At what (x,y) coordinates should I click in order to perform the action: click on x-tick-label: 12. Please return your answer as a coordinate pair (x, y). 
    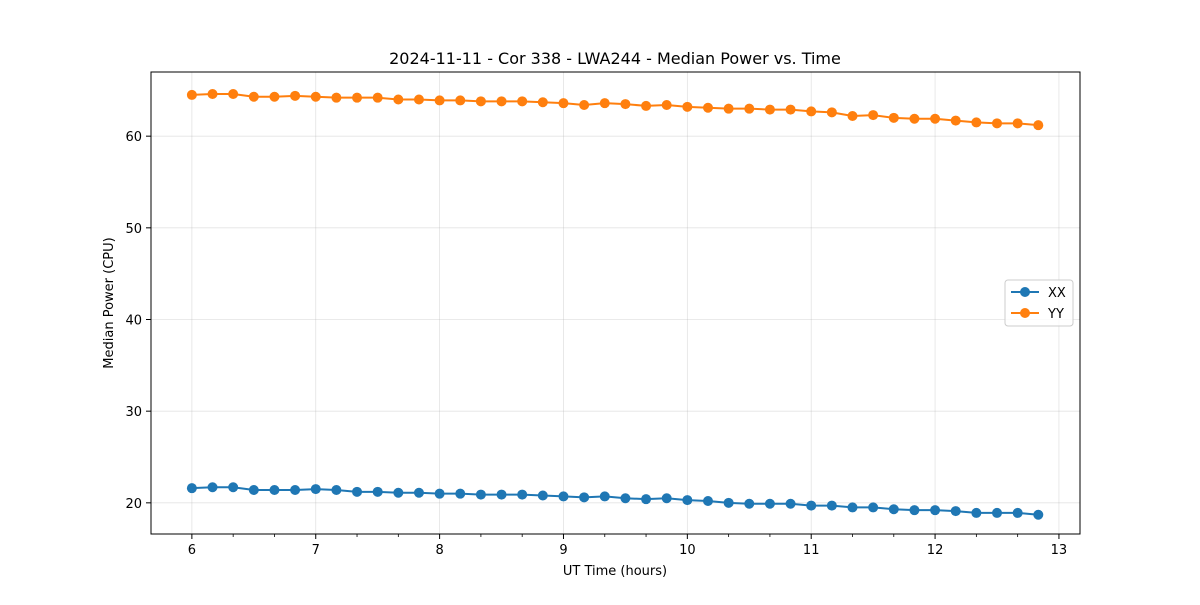
    Looking at the image, I should click on (935, 550).